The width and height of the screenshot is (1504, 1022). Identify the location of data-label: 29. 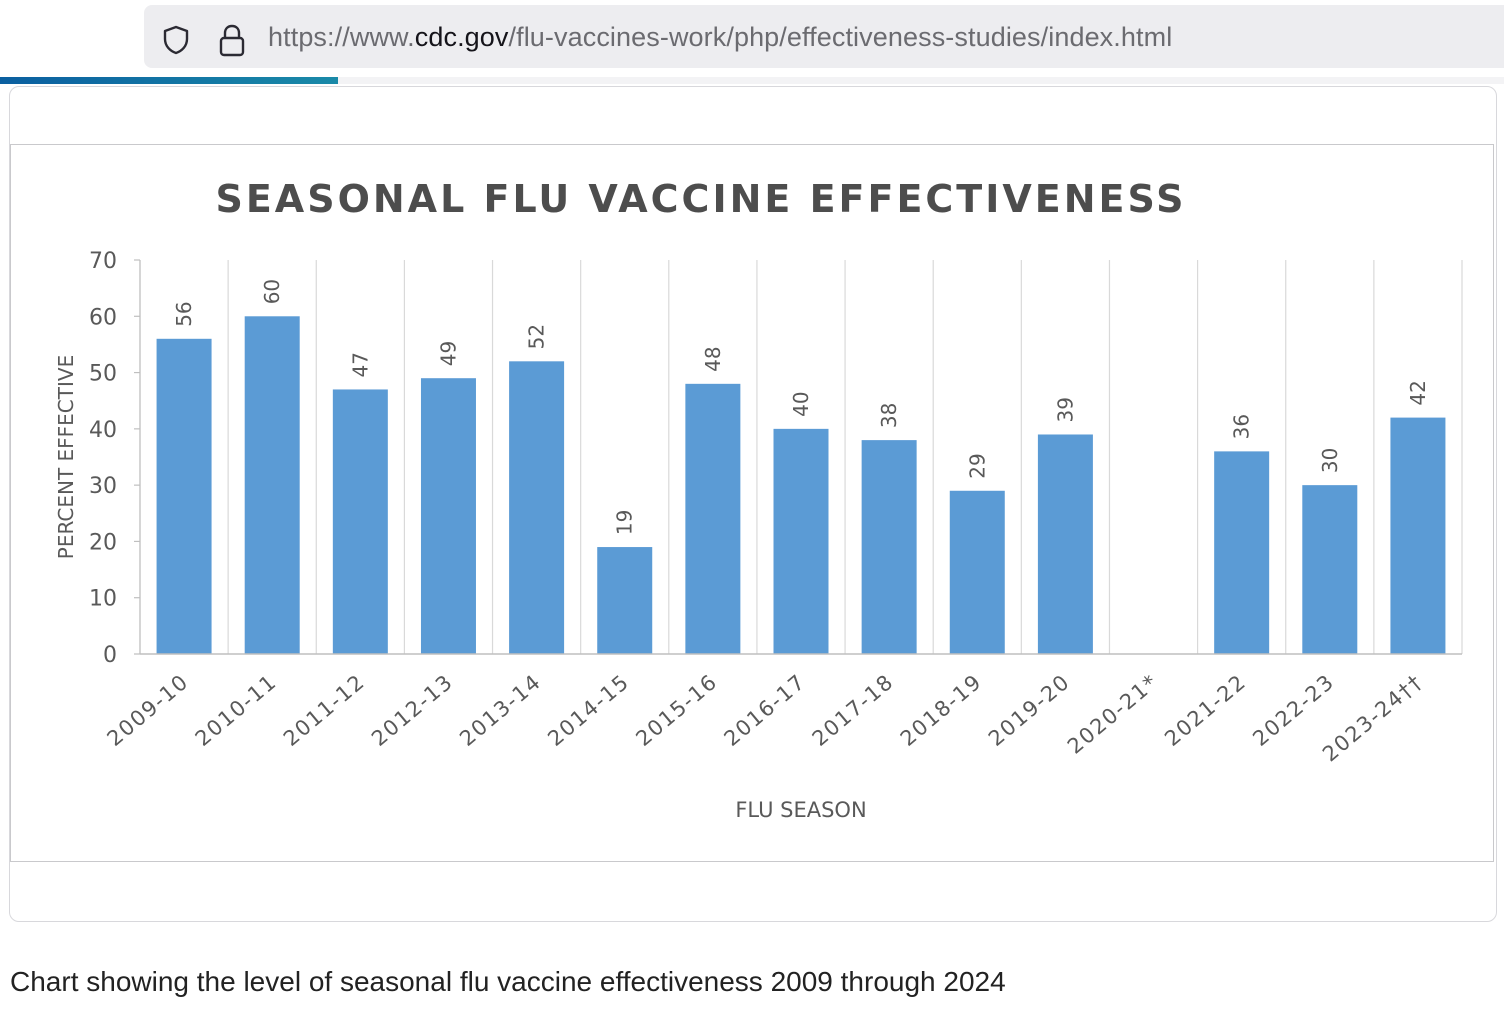
(977, 465).